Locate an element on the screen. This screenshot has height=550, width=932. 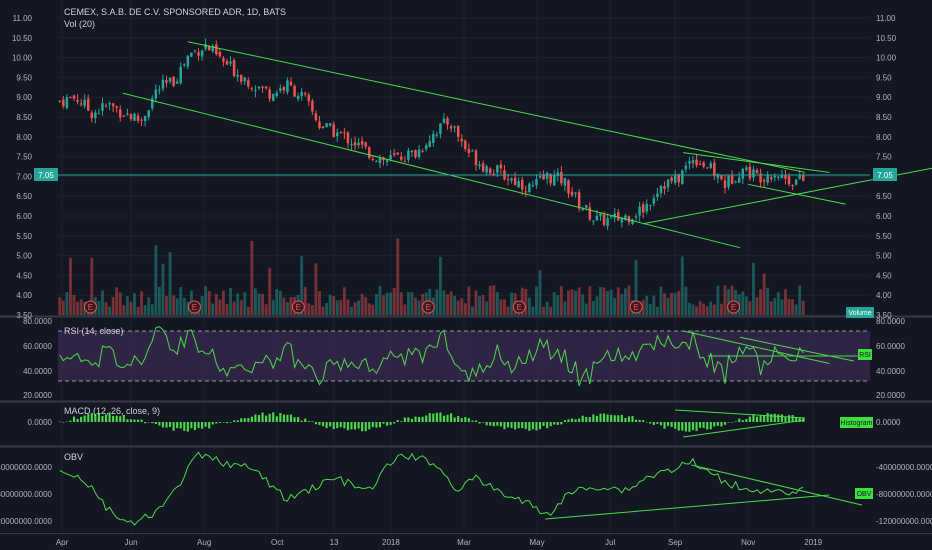
svg-text: Histogram is located at coordinates (857, 423).